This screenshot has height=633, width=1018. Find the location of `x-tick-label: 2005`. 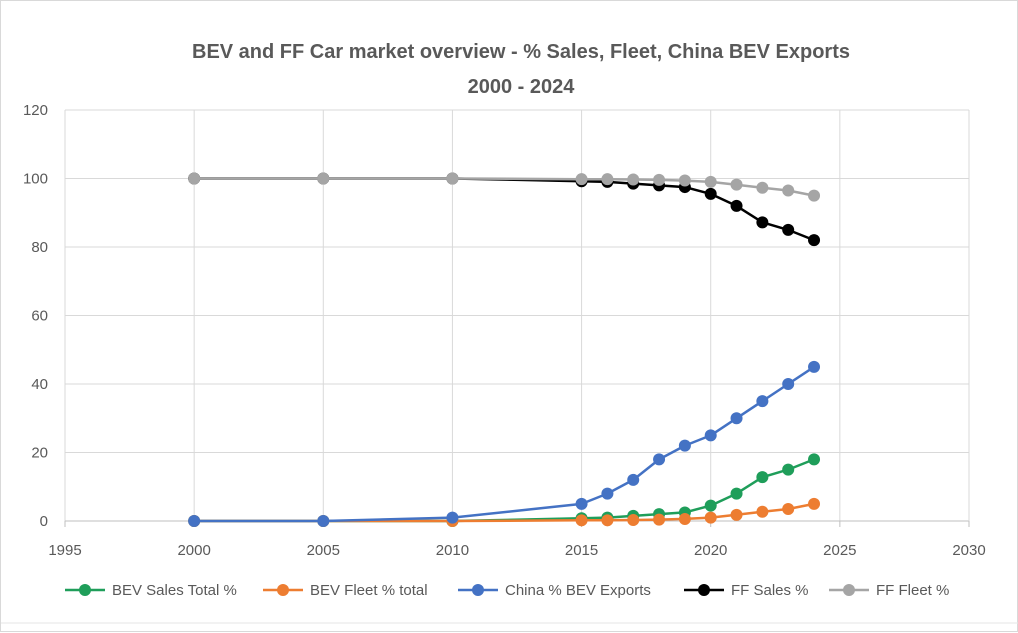

x-tick-label: 2005 is located at coordinates (323, 550).